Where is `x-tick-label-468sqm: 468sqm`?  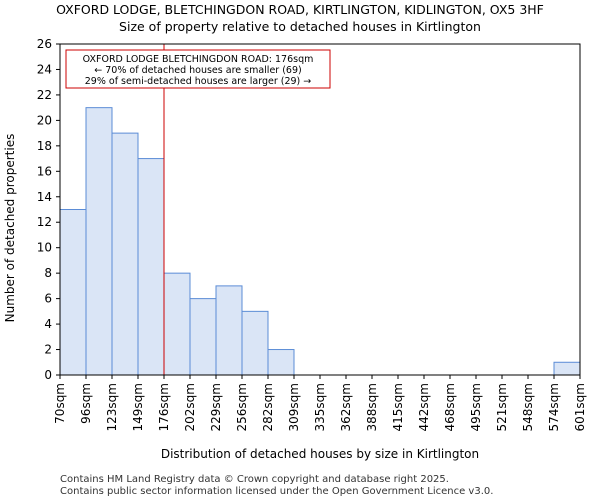
x-tick-label-468sqm: 468sqm is located at coordinates (450, 407).